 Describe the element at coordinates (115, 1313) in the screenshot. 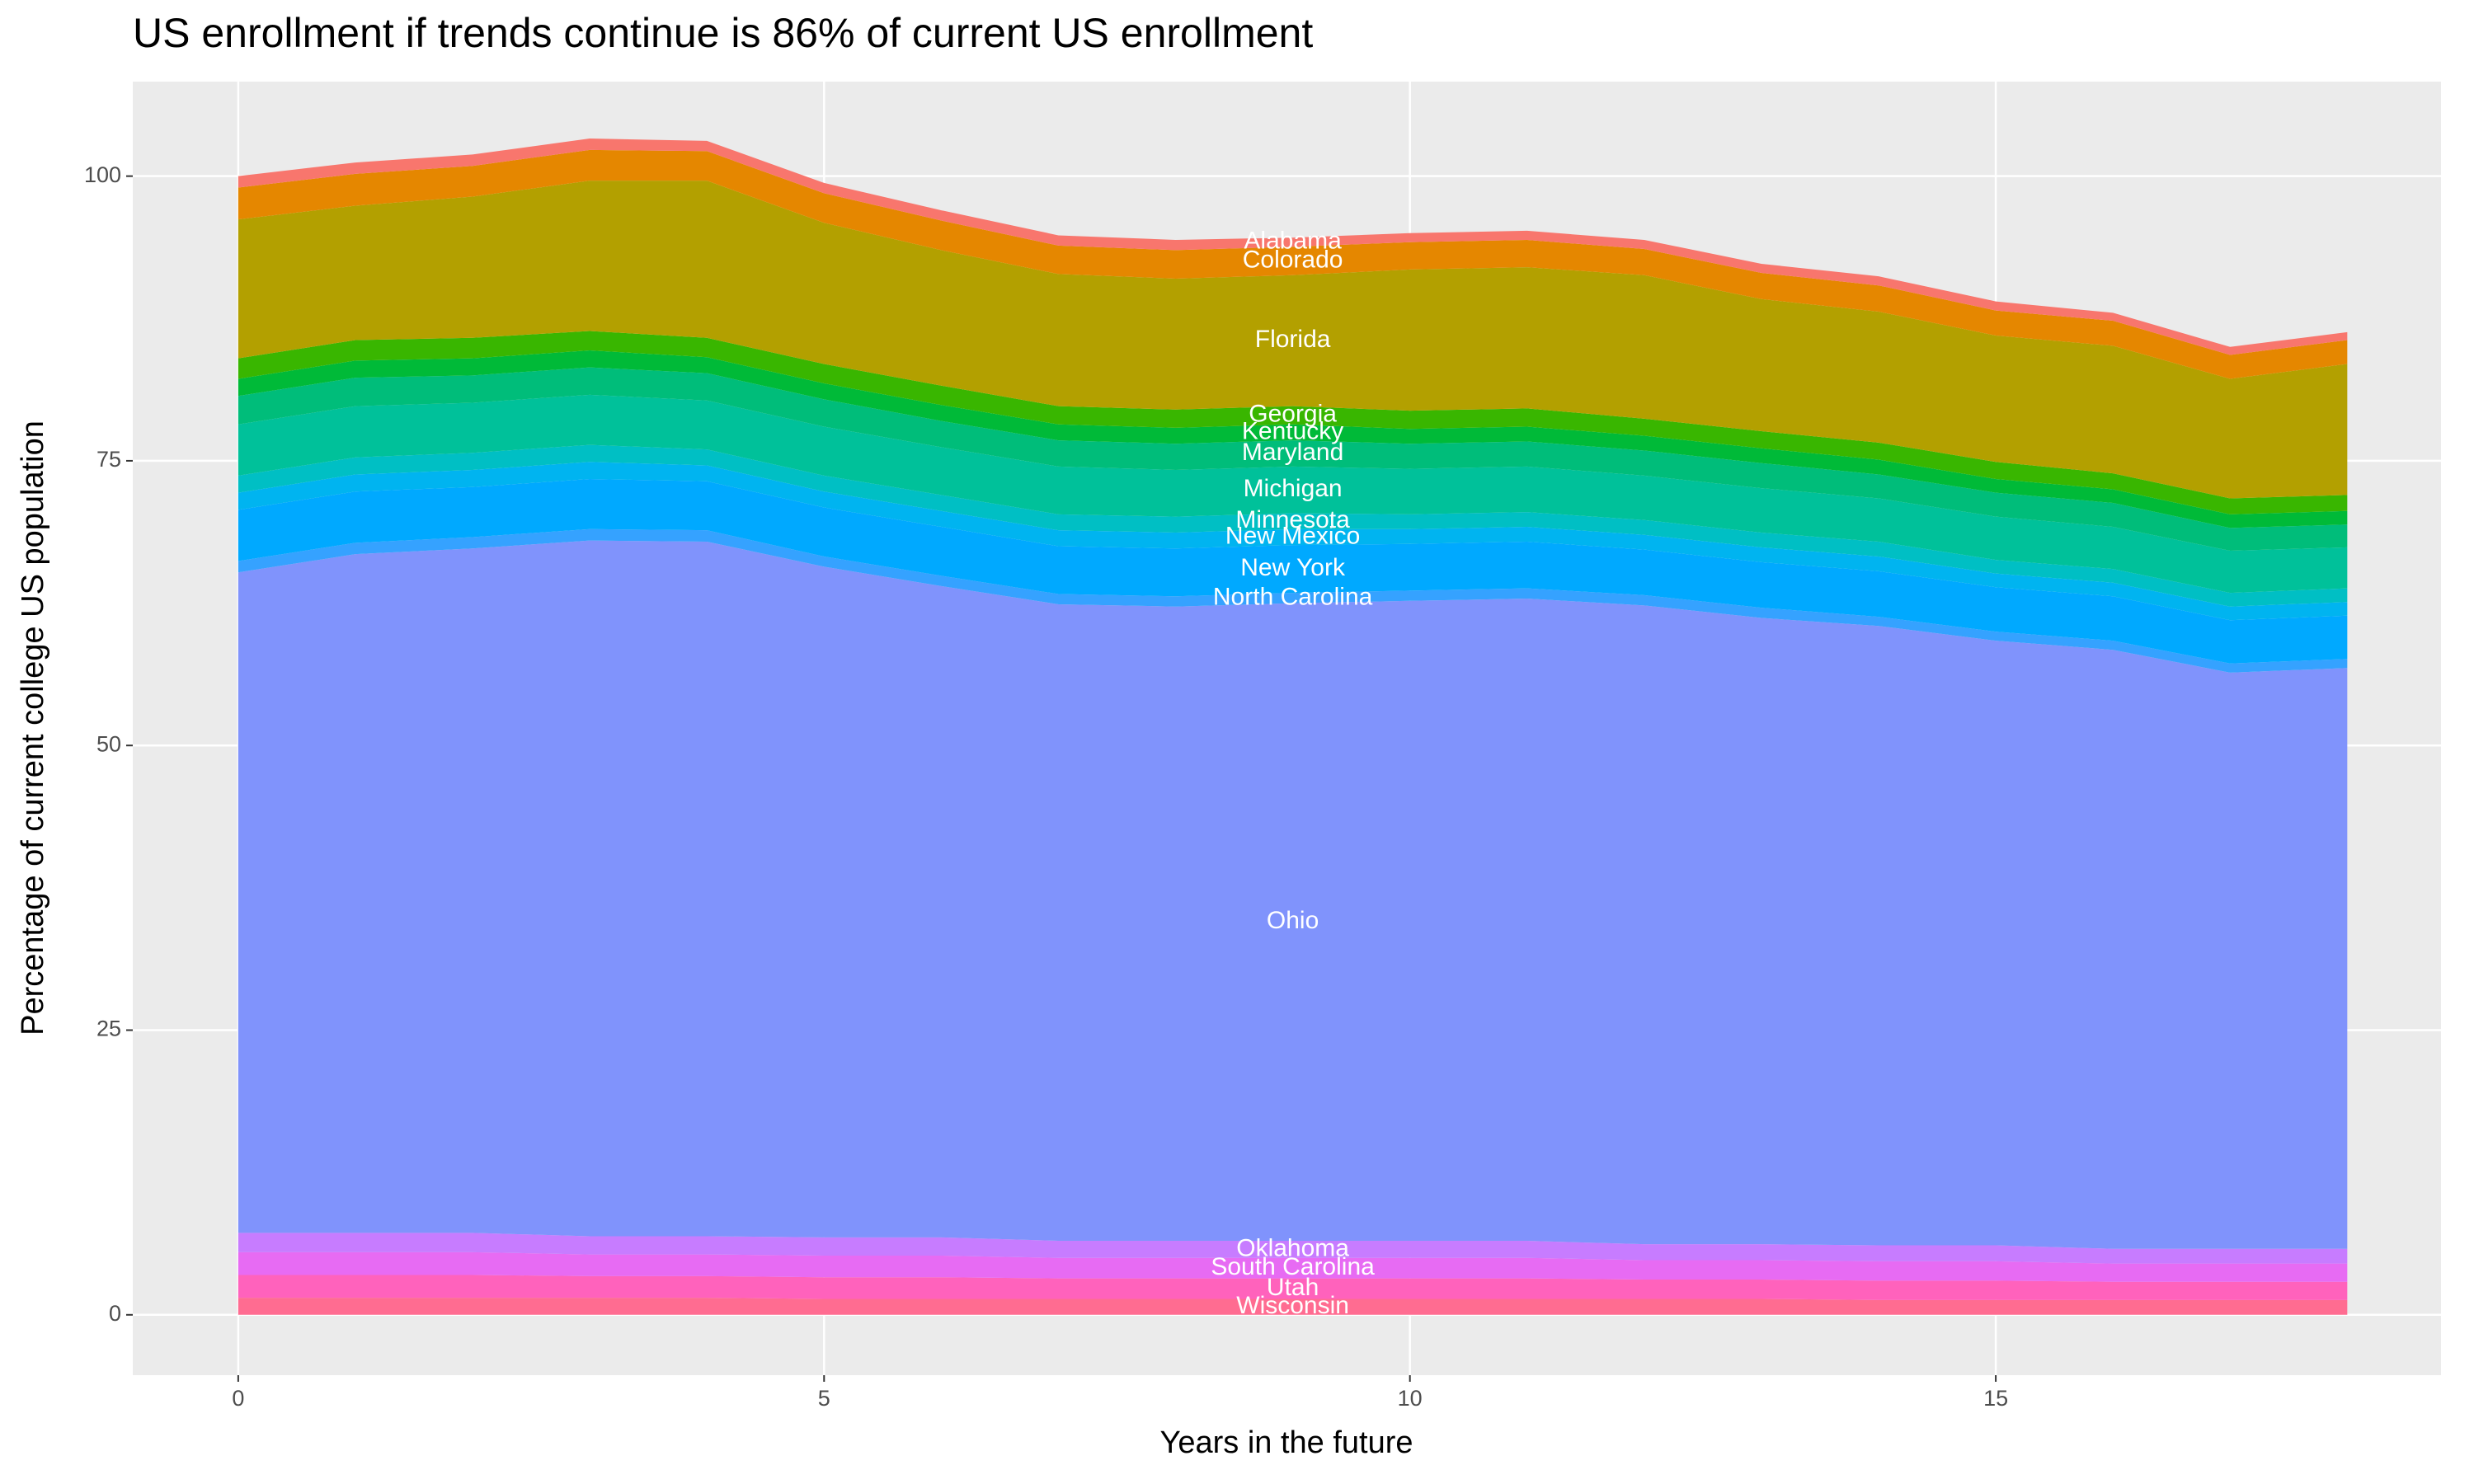

I see `y-tick-label: 0` at that location.